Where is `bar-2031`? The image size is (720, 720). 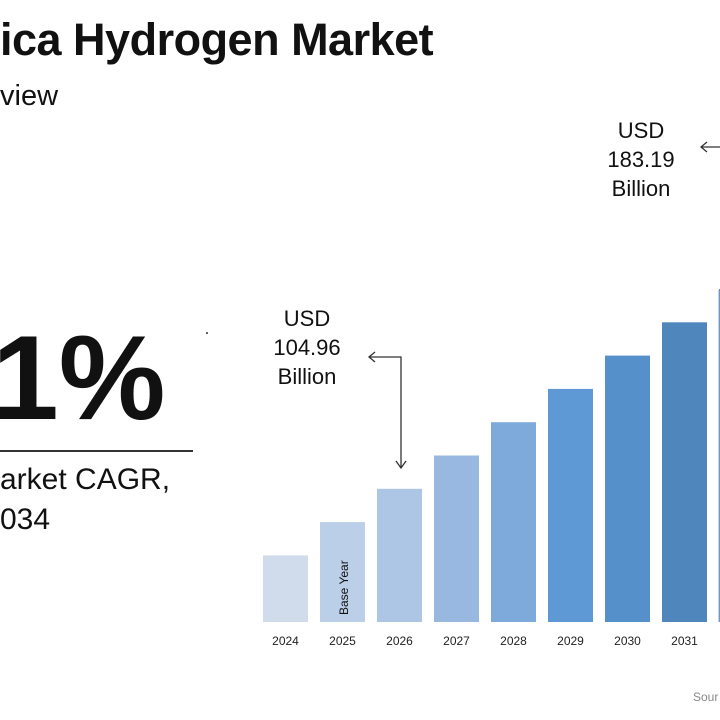 bar-2031 is located at coordinates (684, 472).